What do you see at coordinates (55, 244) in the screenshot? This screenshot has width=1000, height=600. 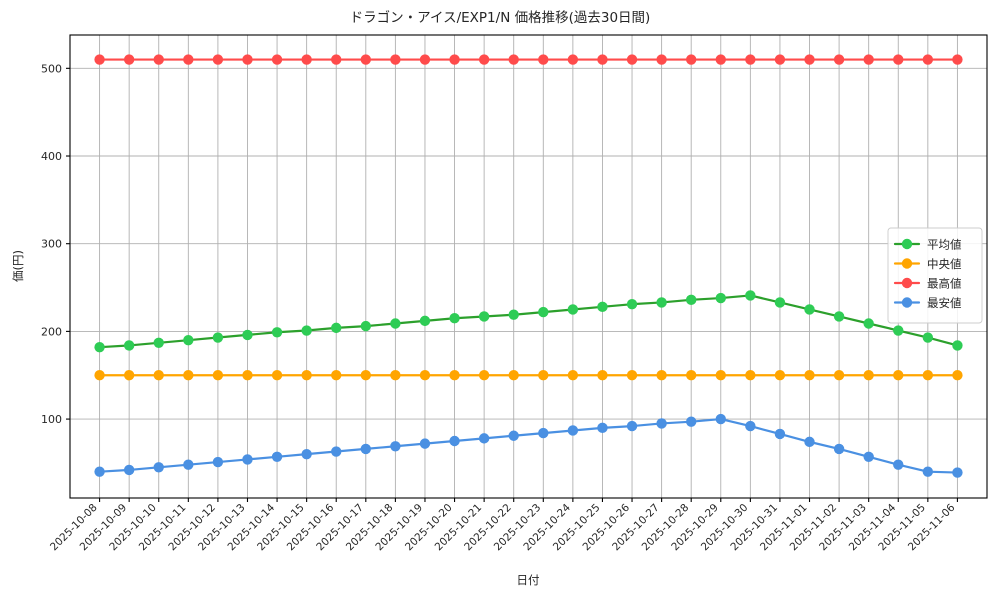 I see `y-axis-ticks: 100 200 300 400 500` at bounding box center [55, 244].